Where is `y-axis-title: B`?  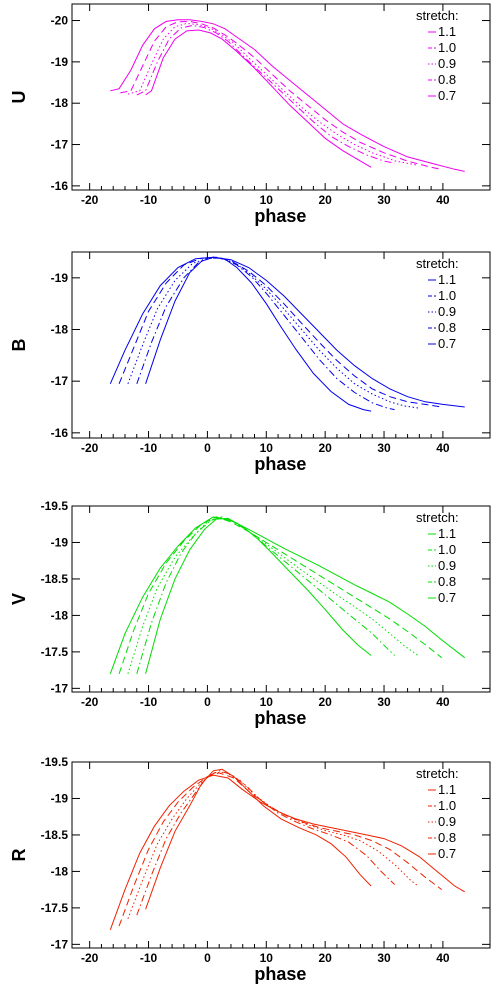 y-axis-title: B is located at coordinates (19, 345).